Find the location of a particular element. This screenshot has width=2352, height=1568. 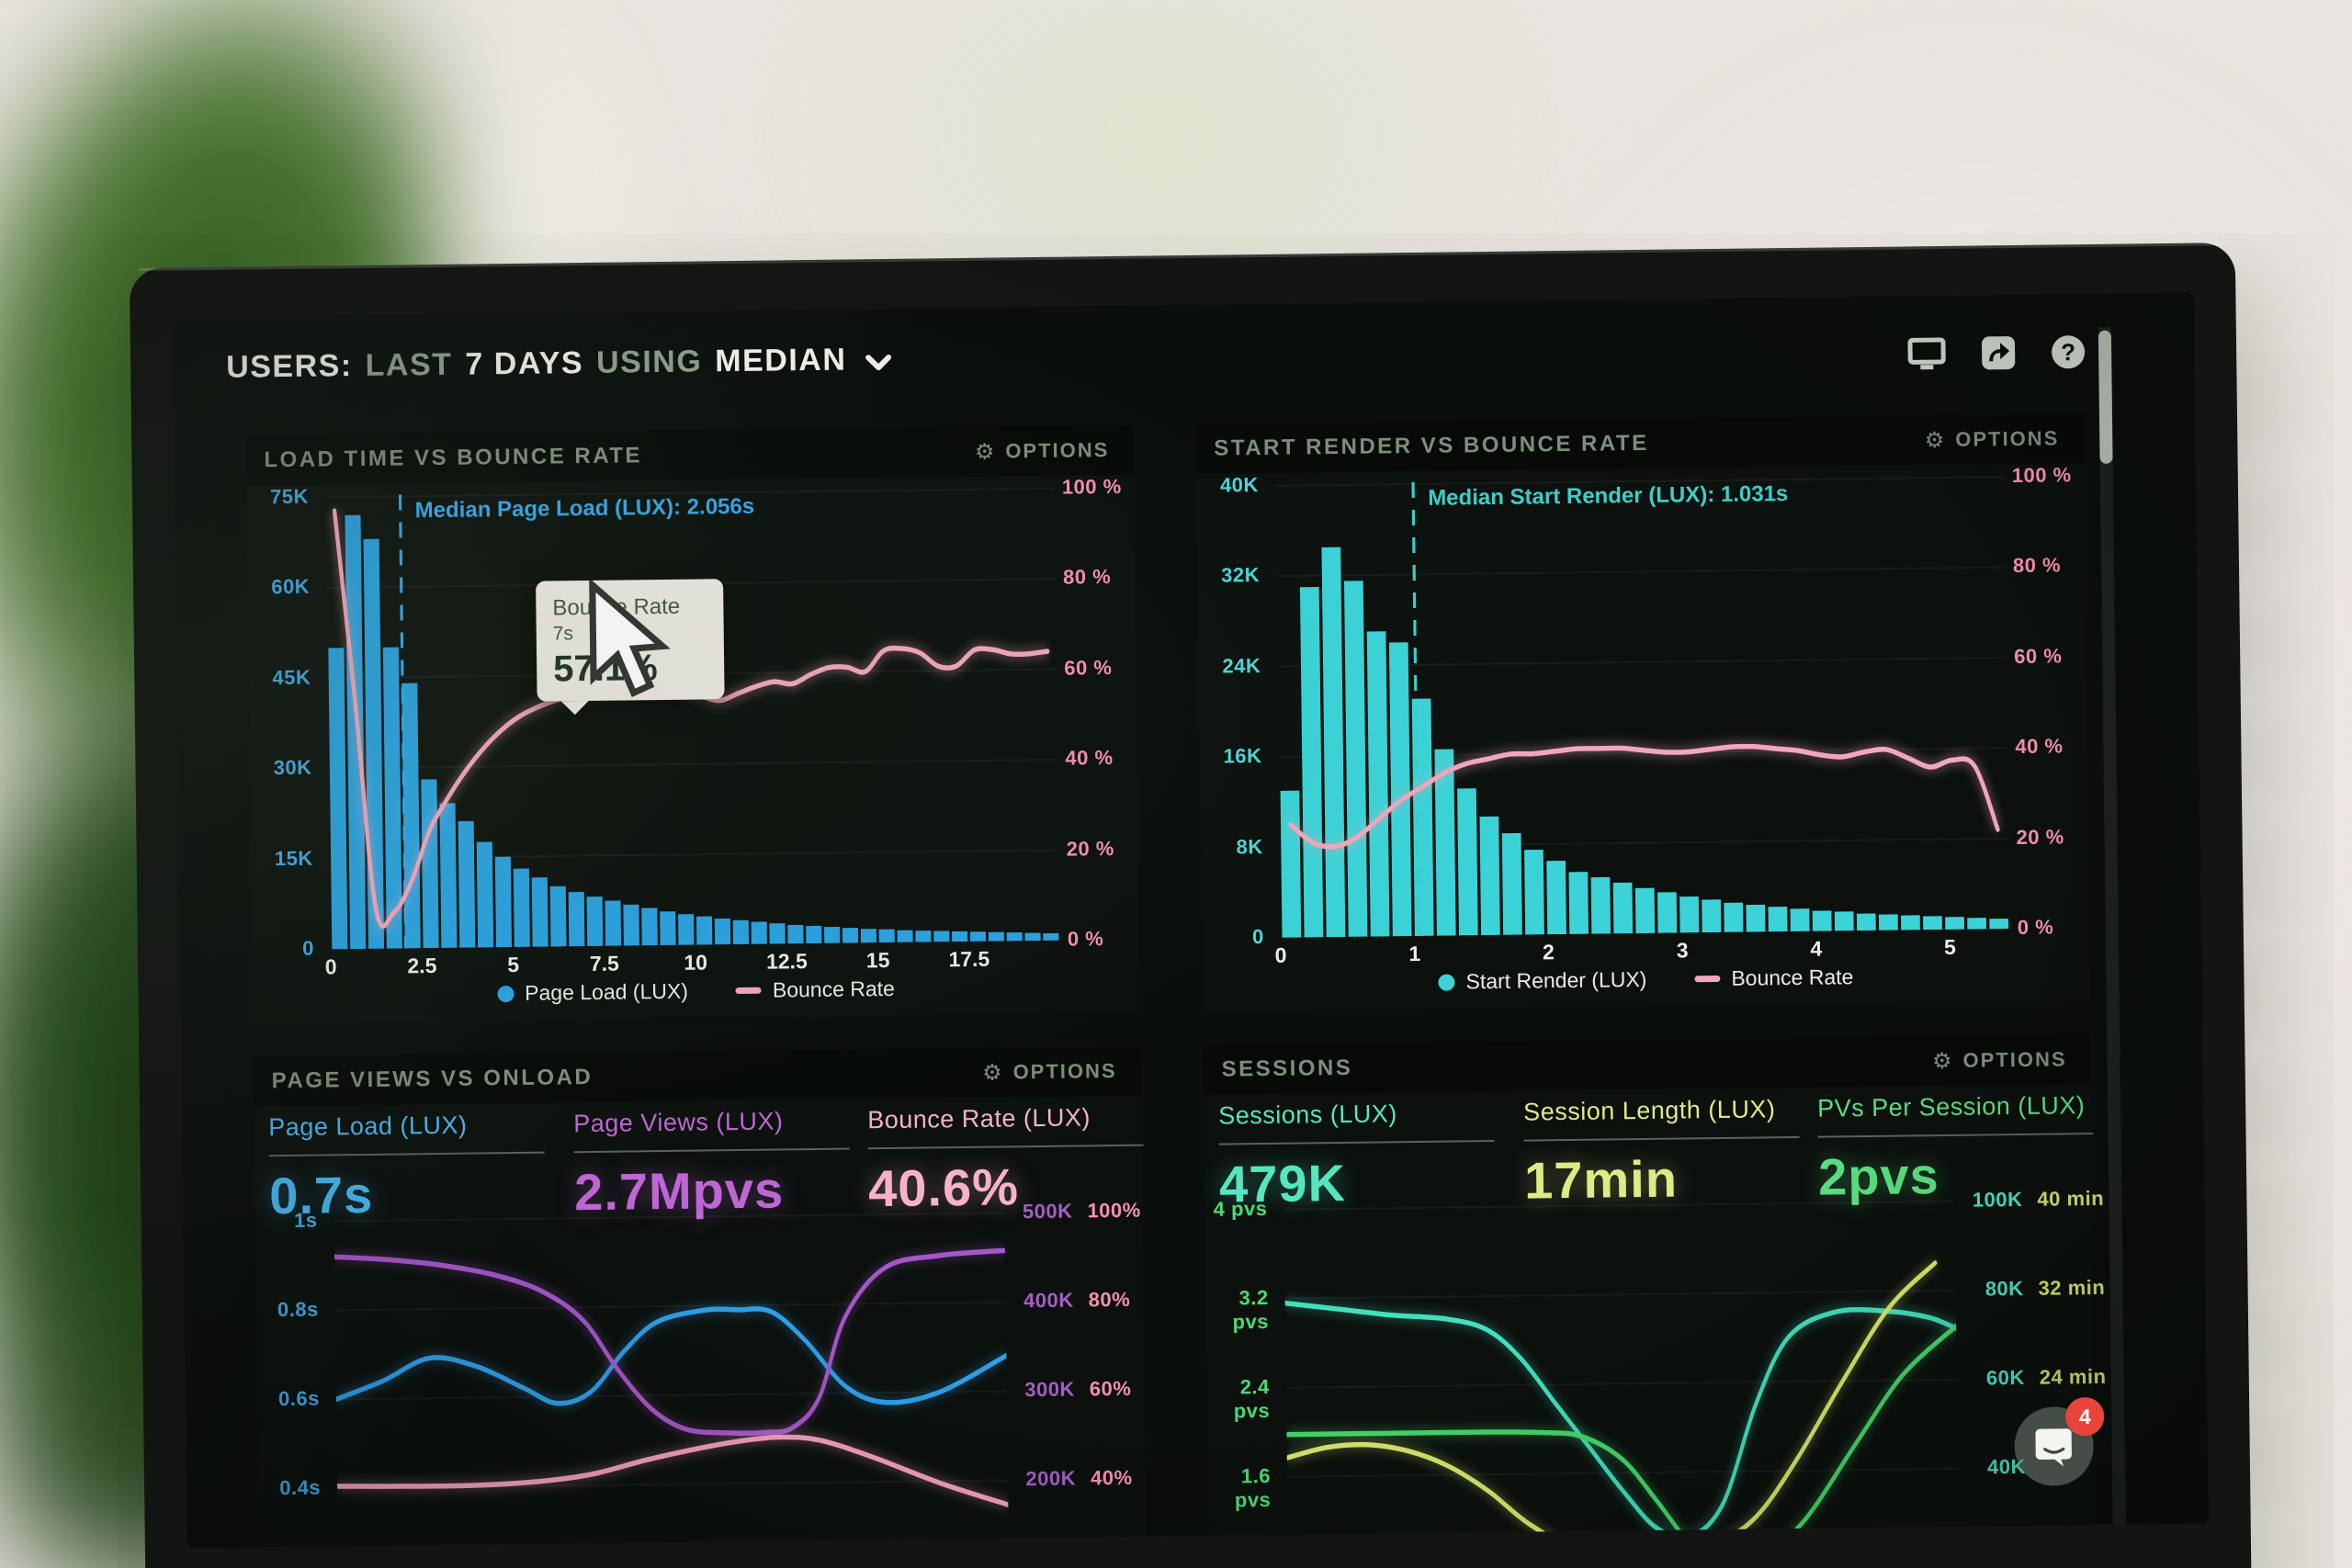

legend-item: Bounce Rate is located at coordinates (1774, 978).